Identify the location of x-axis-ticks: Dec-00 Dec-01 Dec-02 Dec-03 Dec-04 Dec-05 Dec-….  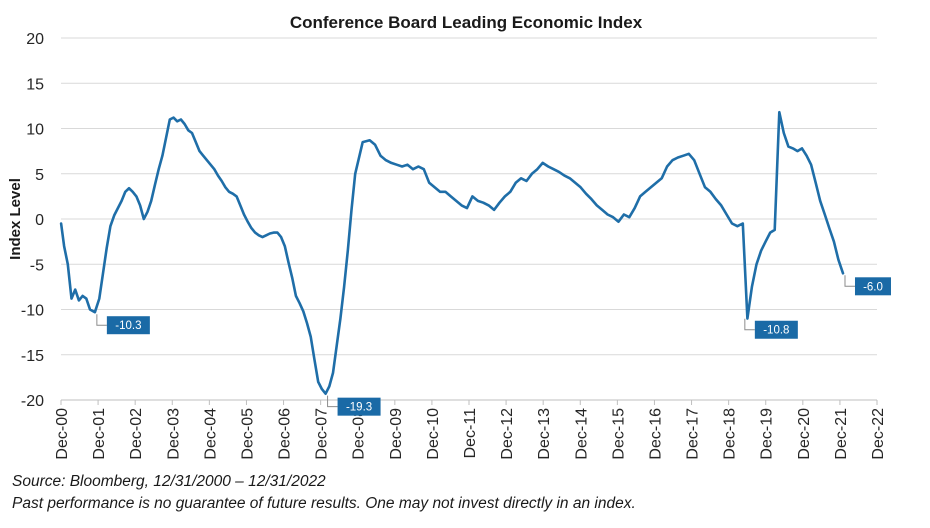
(470, 430).